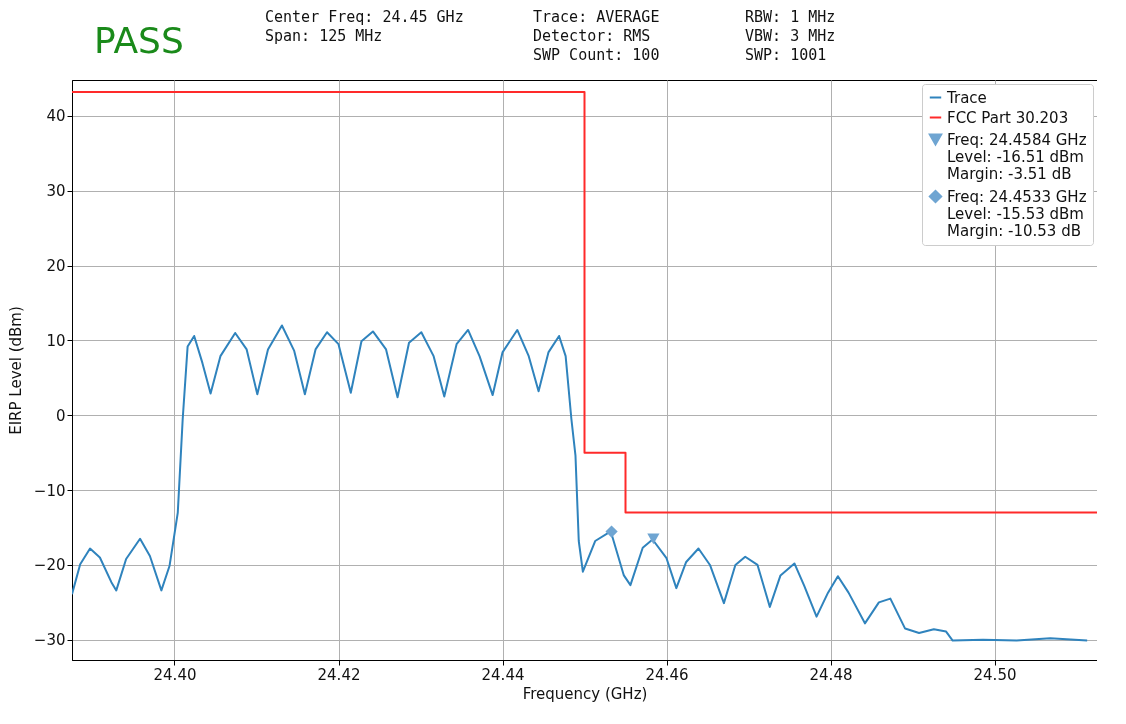 Image resolution: width=1126 pixels, height=724 pixels. Describe the element at coordinates (1008, 117) in the screenshot. I see `legend-label: FCC Part 30.203` at that location.